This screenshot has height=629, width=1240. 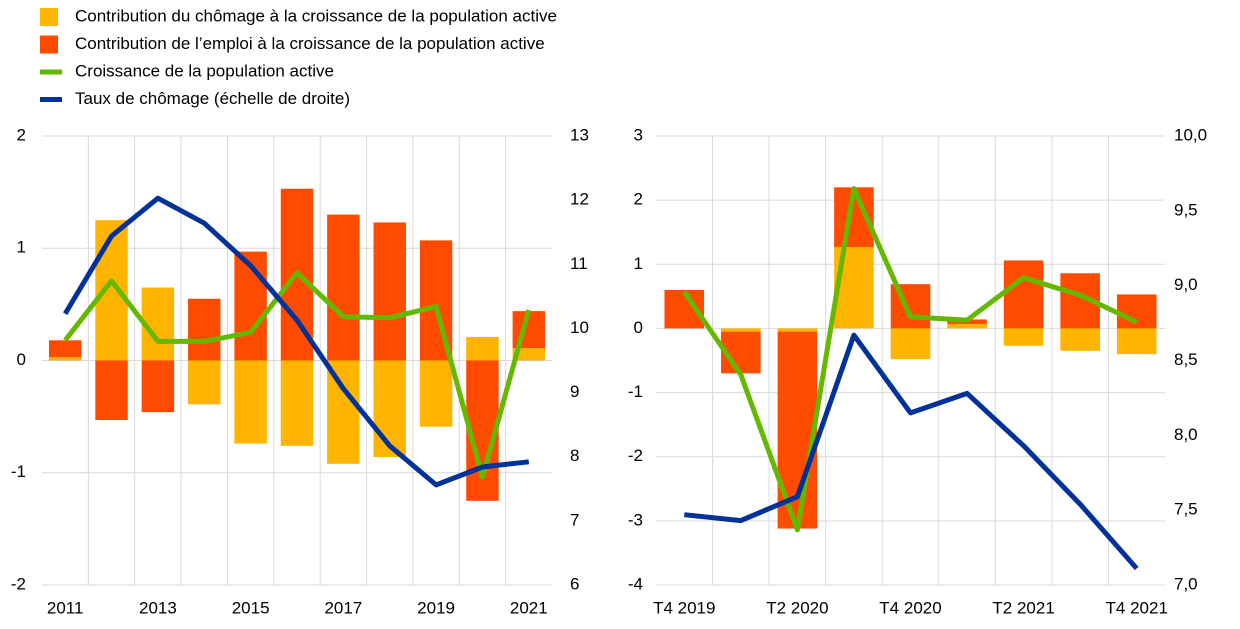 What do you see at coordinates (343, 607) in the screenshot?
I see `x-tick-label: 2017` at bounding box center [343, 607].